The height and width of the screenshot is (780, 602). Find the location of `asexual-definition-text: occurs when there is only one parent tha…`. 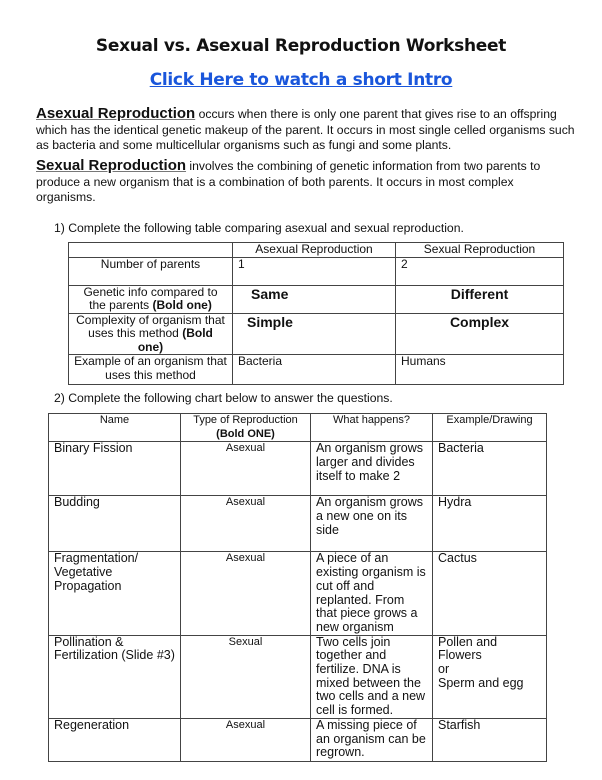

asexual-definition-text: occurs when there is only one parent tha… is located at coordinates (305, 129).